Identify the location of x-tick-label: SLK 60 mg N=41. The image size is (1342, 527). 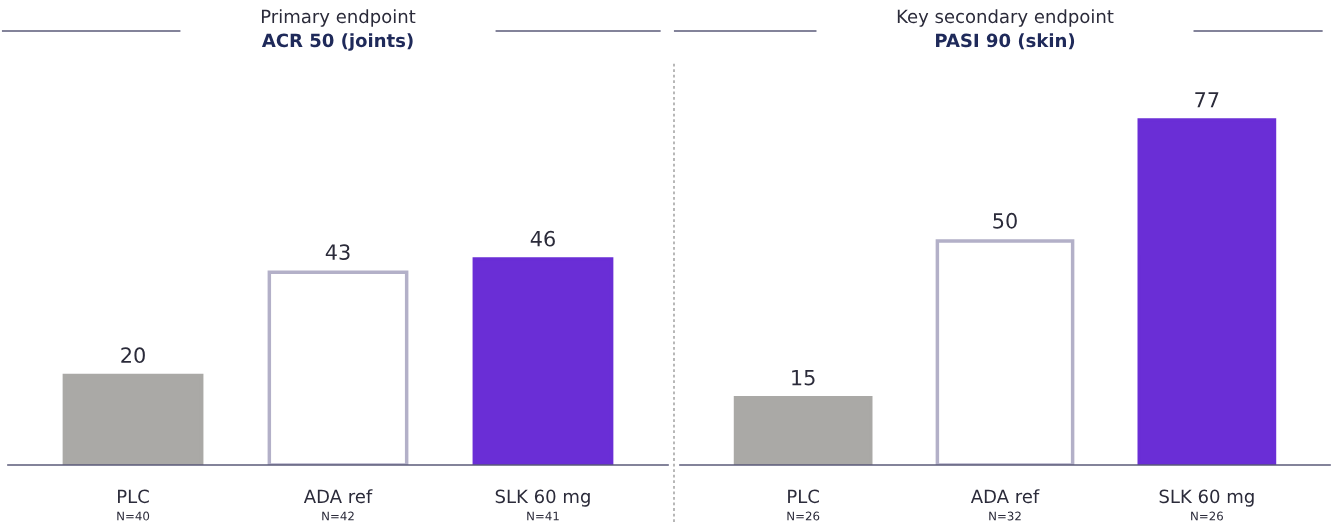
(542, 505).